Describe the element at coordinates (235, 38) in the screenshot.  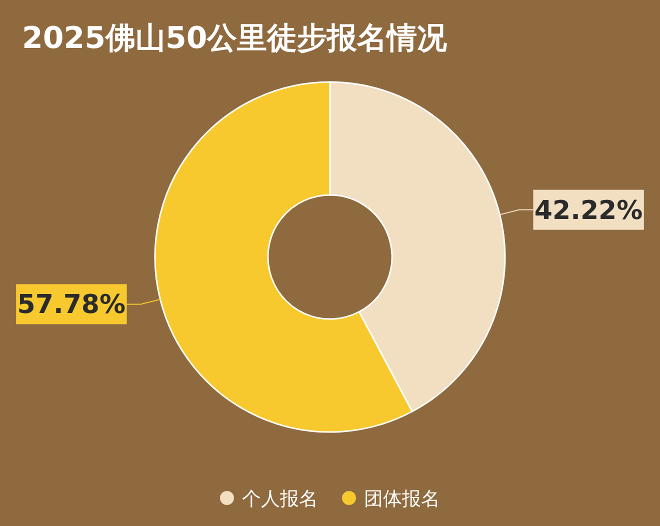
I see `title: 2025佛山50公里徒步报名情况` at that location.